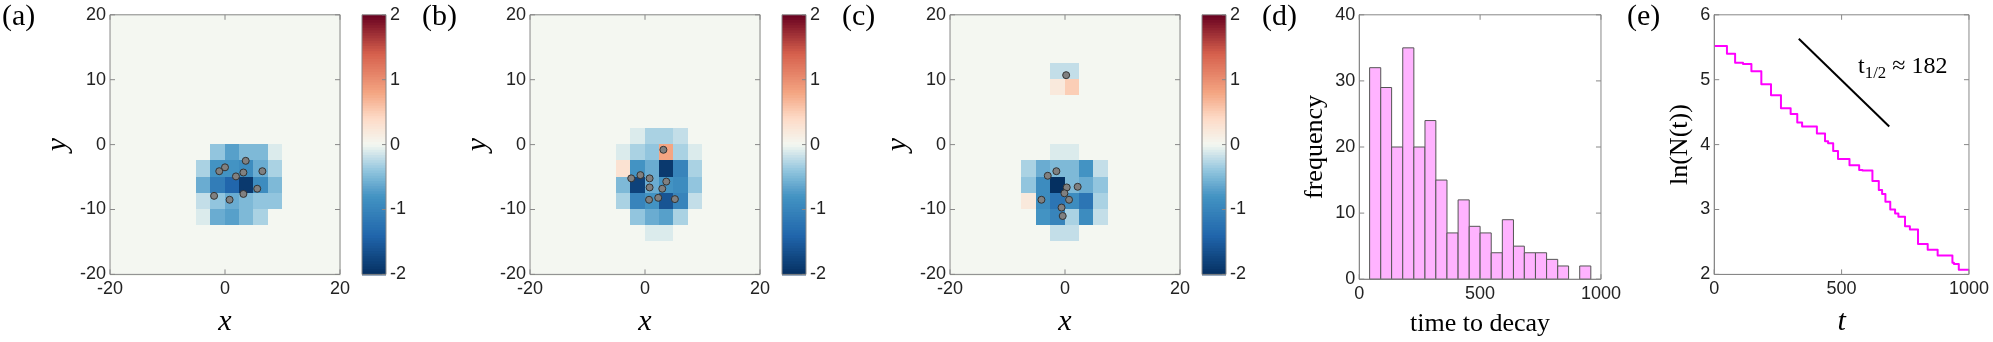  Describe the element at coordinates (1705, 13) in the screenshot. I see `y-tick-label: 6` at that location.